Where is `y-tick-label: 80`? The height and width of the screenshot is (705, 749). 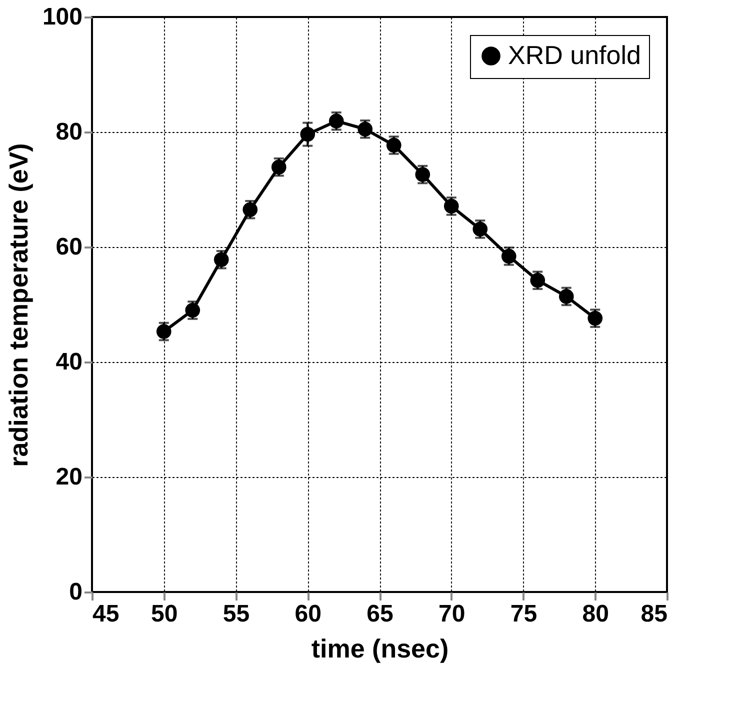
y-tick-label: 80 is located at coordinates (69, 132).